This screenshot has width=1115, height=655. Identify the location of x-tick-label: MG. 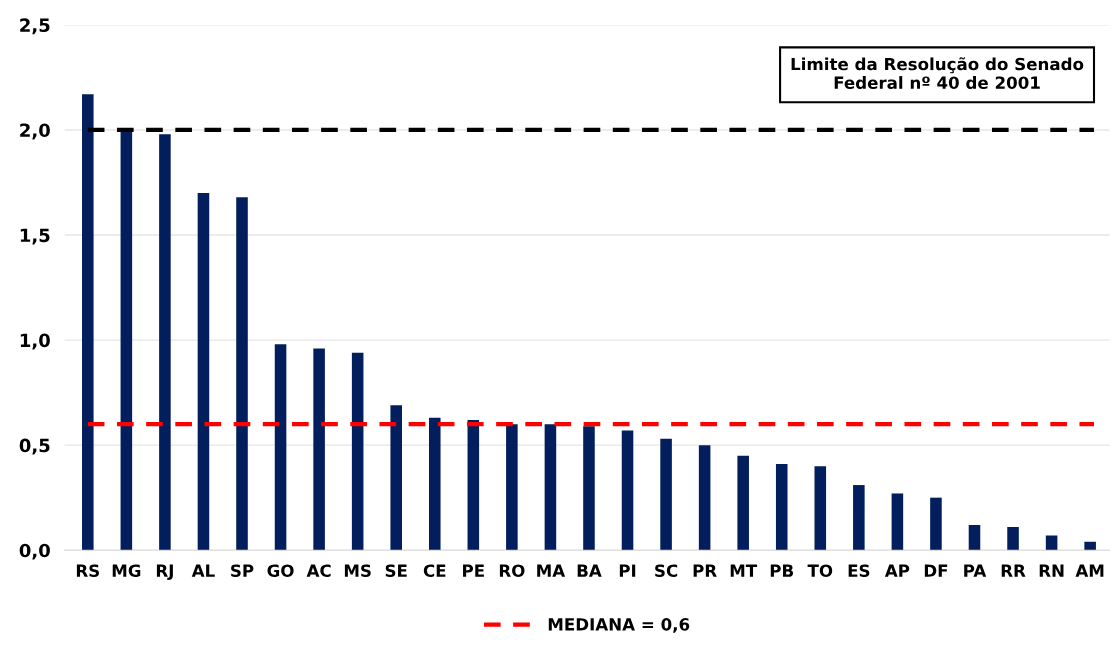
(126, 570).